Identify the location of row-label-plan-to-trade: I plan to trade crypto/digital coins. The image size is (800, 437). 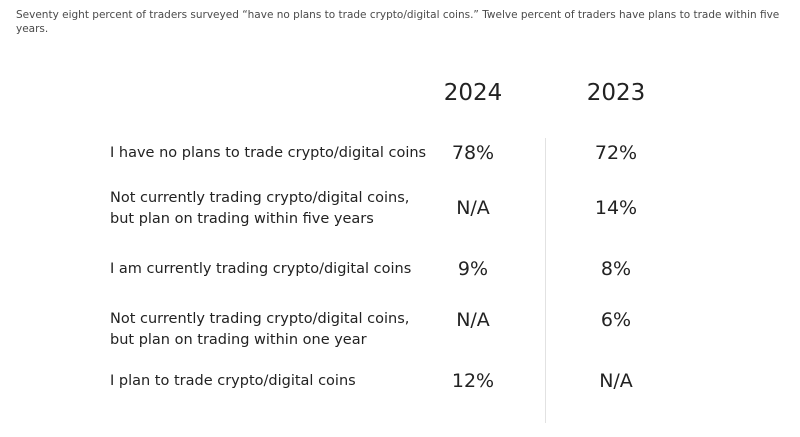
(233, 381).